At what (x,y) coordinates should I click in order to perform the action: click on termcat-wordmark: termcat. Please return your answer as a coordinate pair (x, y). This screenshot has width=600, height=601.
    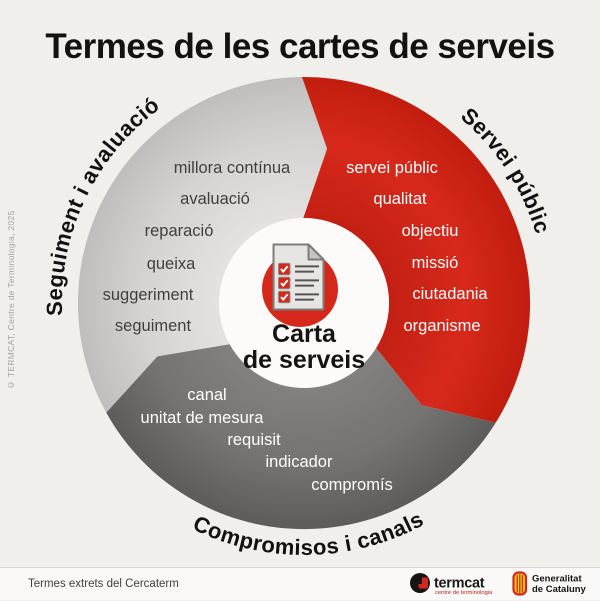
    Looking at the image, I should click on (459, 583).